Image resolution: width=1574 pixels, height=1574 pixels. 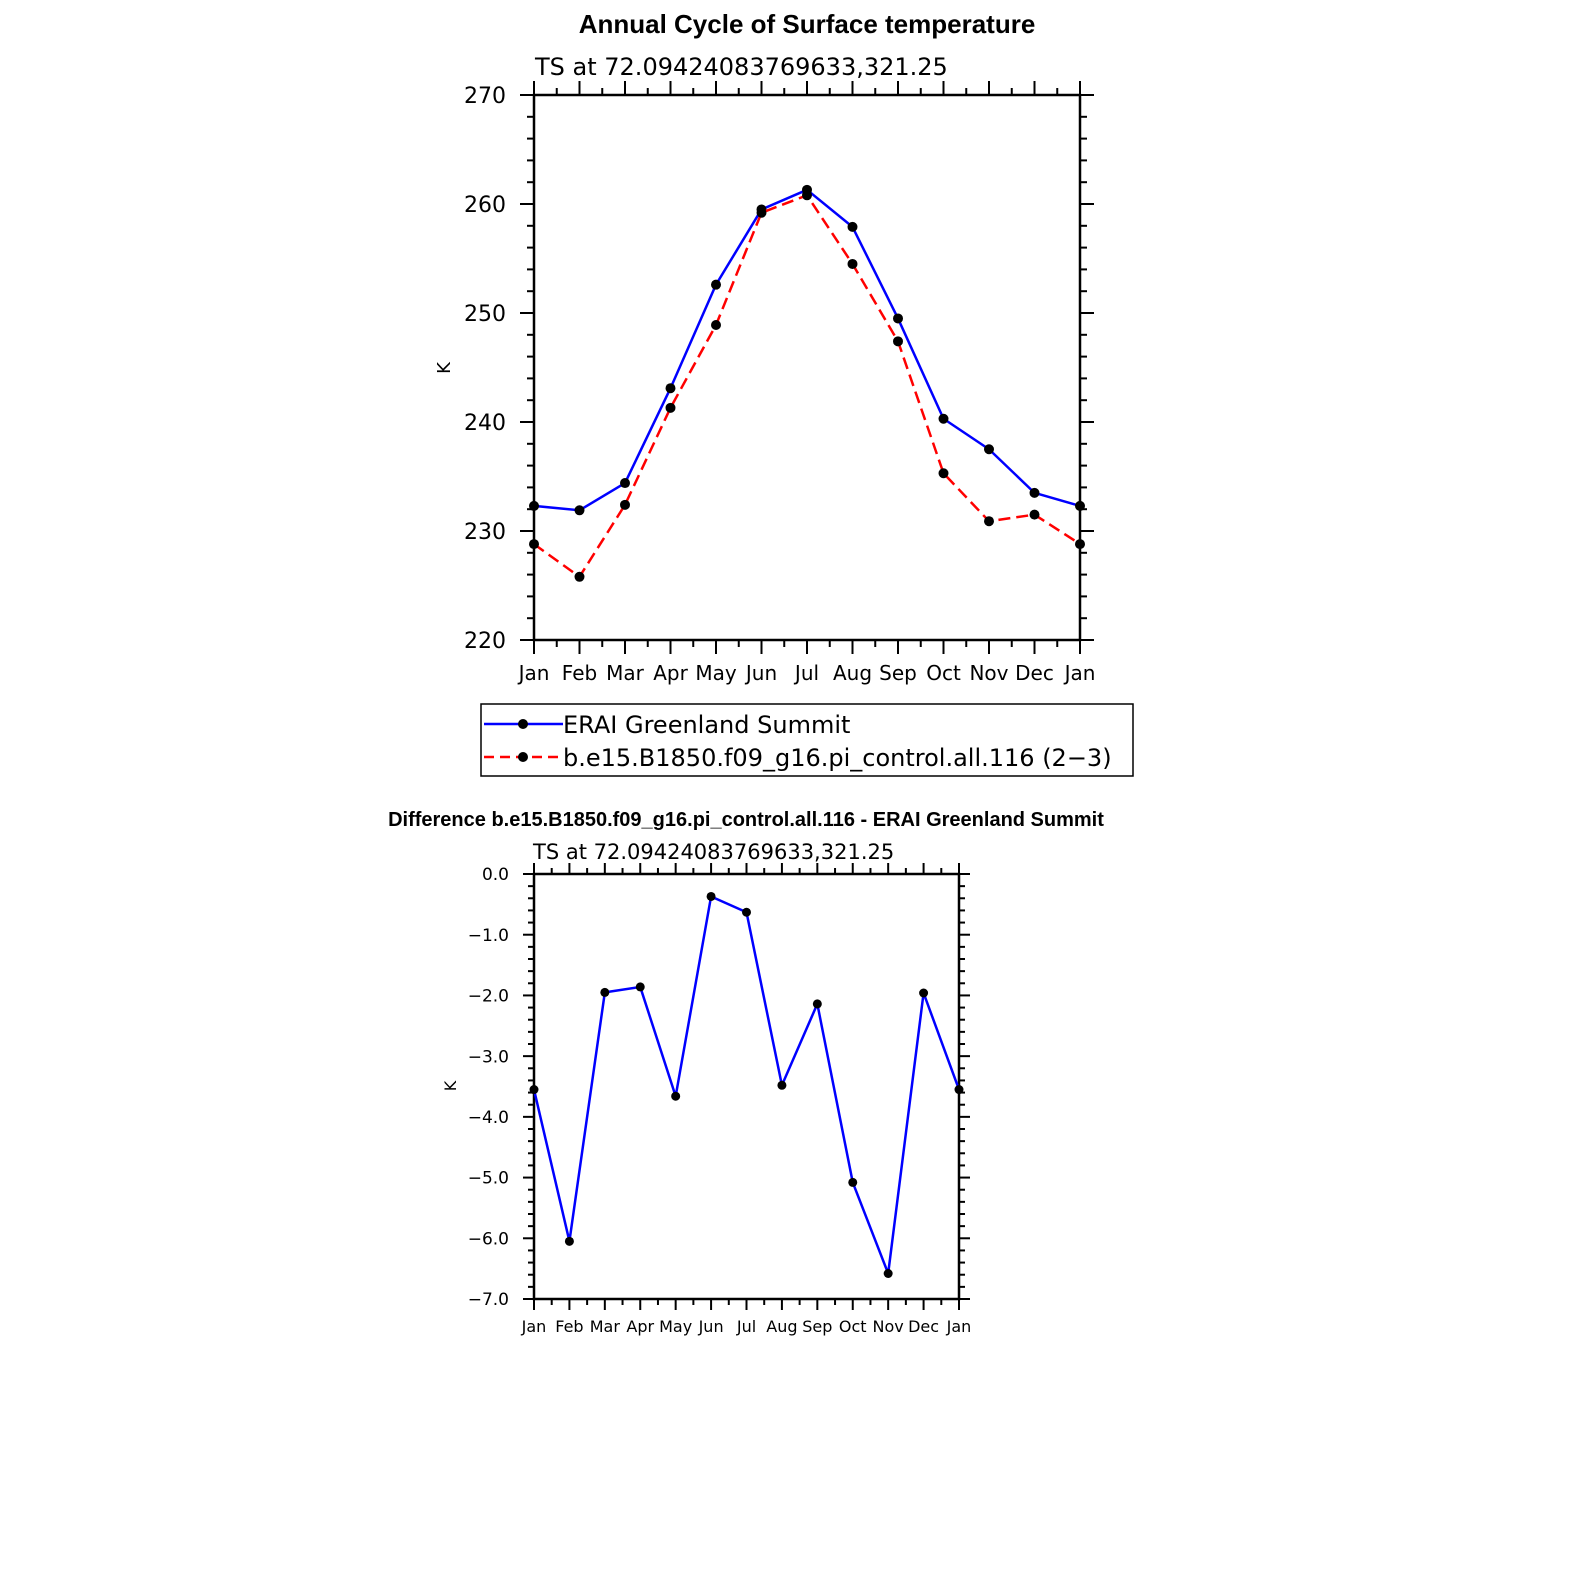 What do you see at coordinates (488, 1057) in the screenshot?
I see `y-tick-label: −3.0` at bounding box center [488, 1057].